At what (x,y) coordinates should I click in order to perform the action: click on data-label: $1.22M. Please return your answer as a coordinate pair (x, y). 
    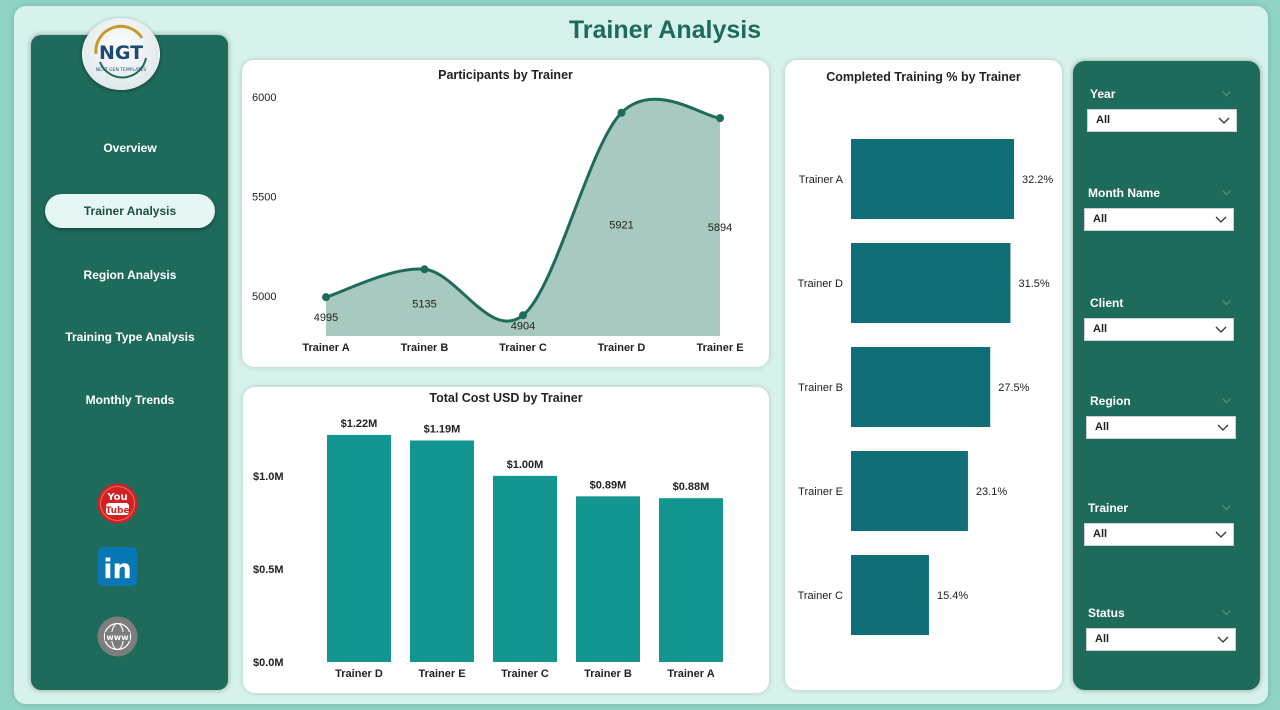
    Looking at the image, I should click on (359, 424).